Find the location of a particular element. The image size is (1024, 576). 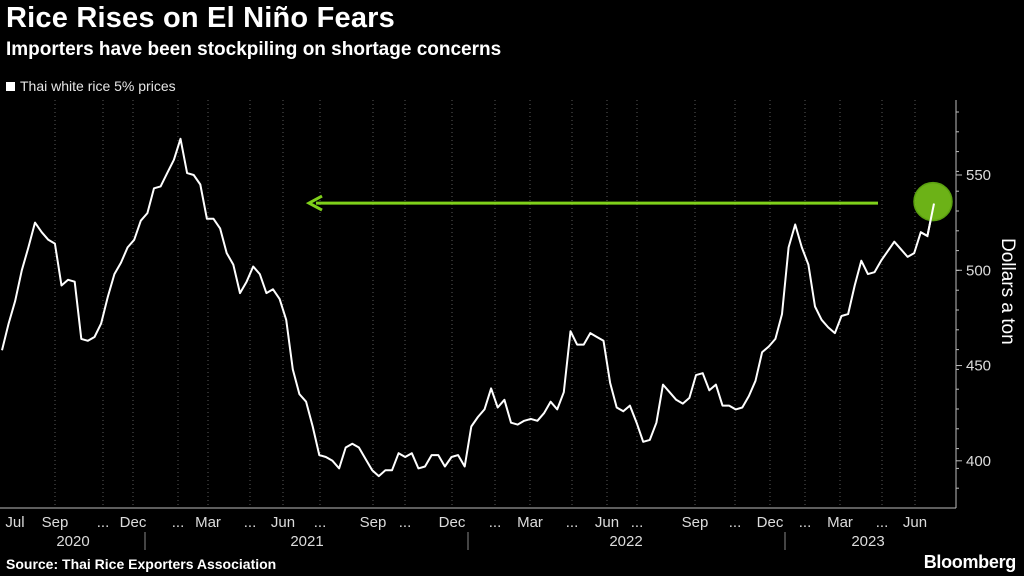

bloomberg-logo: Bloomberg is located at coordinates (970, 562).